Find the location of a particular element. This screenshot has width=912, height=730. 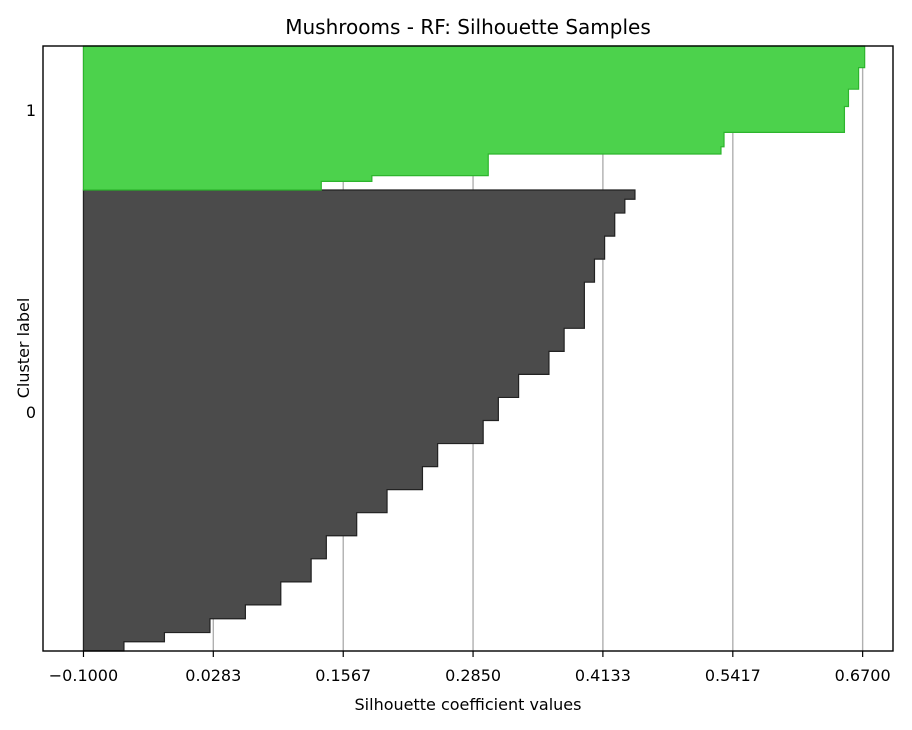

x-axis-label: Silhouette coefficient values is located at coordinates (468, 704).